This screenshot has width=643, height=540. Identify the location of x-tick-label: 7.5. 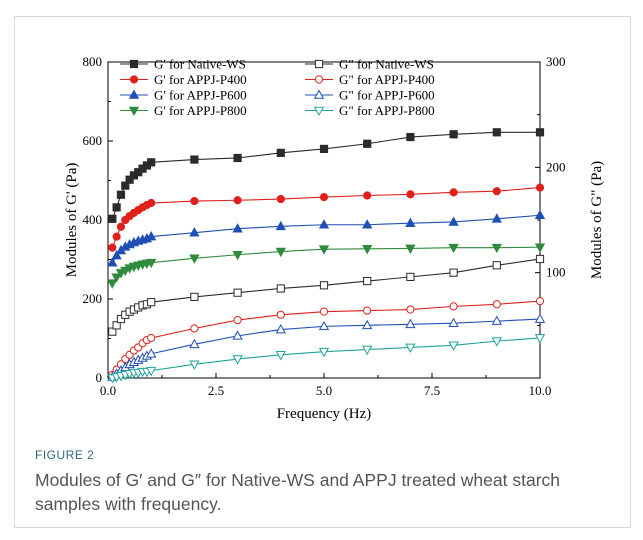
(432, 390).